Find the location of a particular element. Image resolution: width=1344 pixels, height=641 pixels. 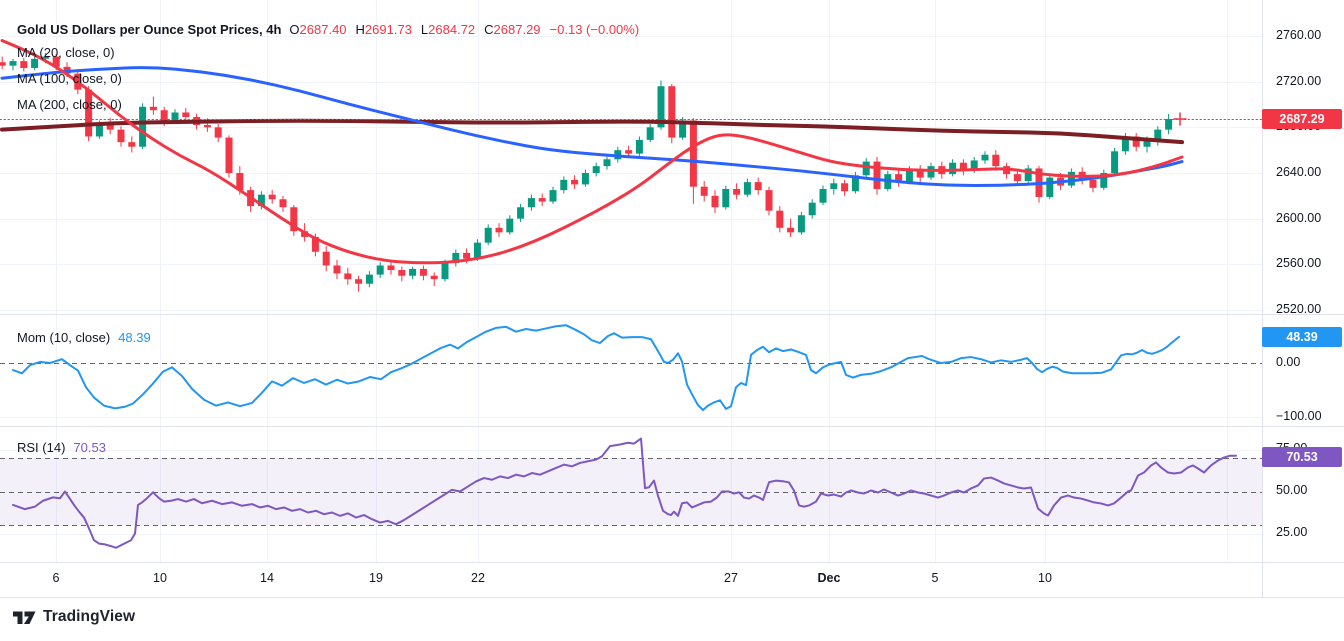

ma200-label: MA (200, close, 0) is located at coordinates (69, 104).